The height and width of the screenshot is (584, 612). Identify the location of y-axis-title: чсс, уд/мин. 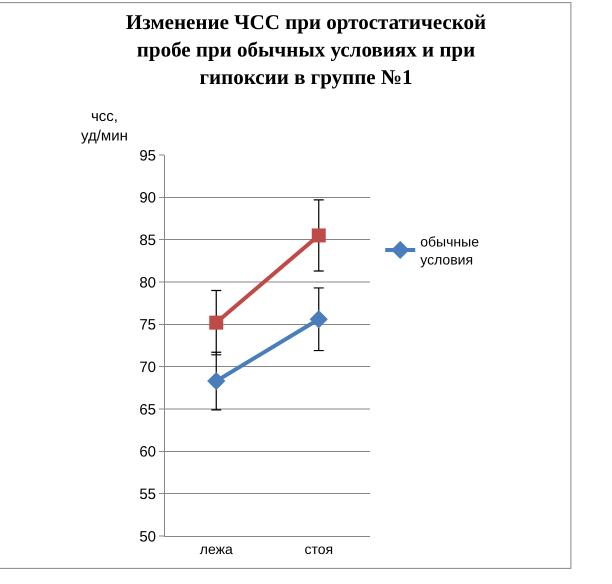
(104, 126).